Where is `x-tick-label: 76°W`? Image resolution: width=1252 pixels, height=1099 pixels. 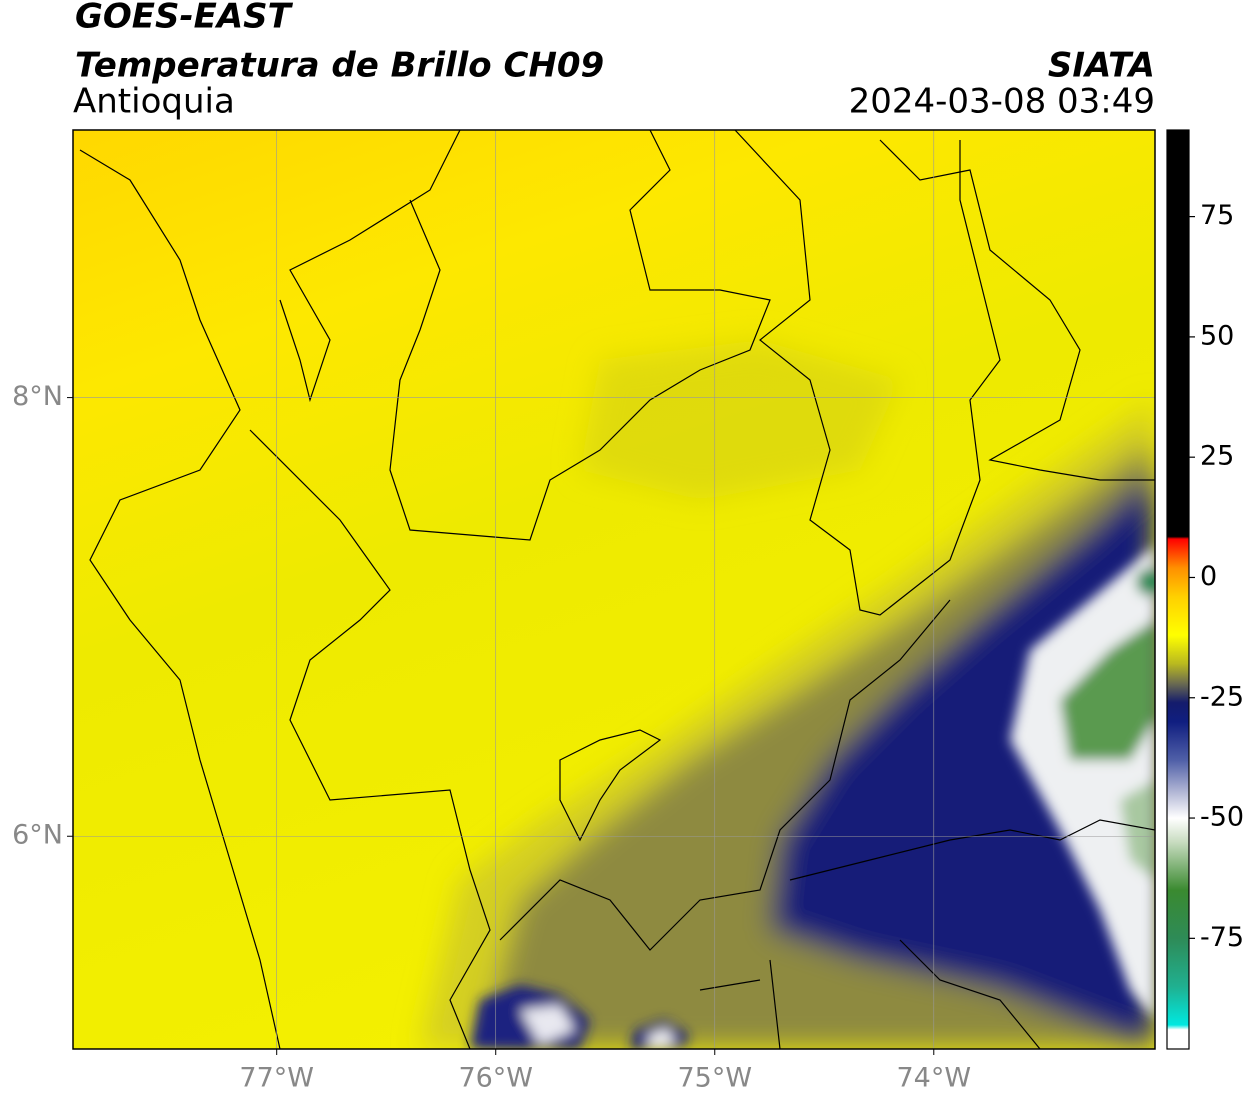
x-tick-label: 76°W is located at coordinates (495, 1078).